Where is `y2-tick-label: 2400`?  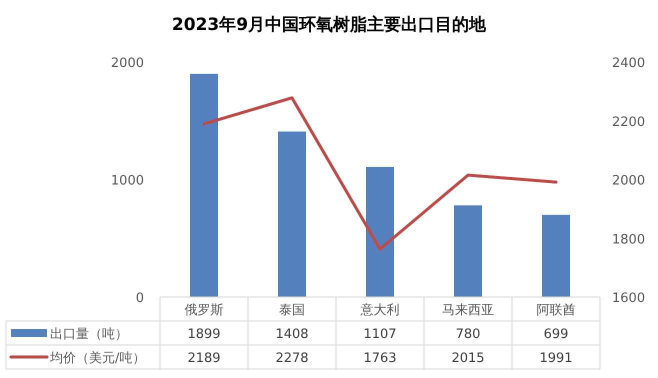 y2-tick-label: 2400 is located at coordinates (629, 63).